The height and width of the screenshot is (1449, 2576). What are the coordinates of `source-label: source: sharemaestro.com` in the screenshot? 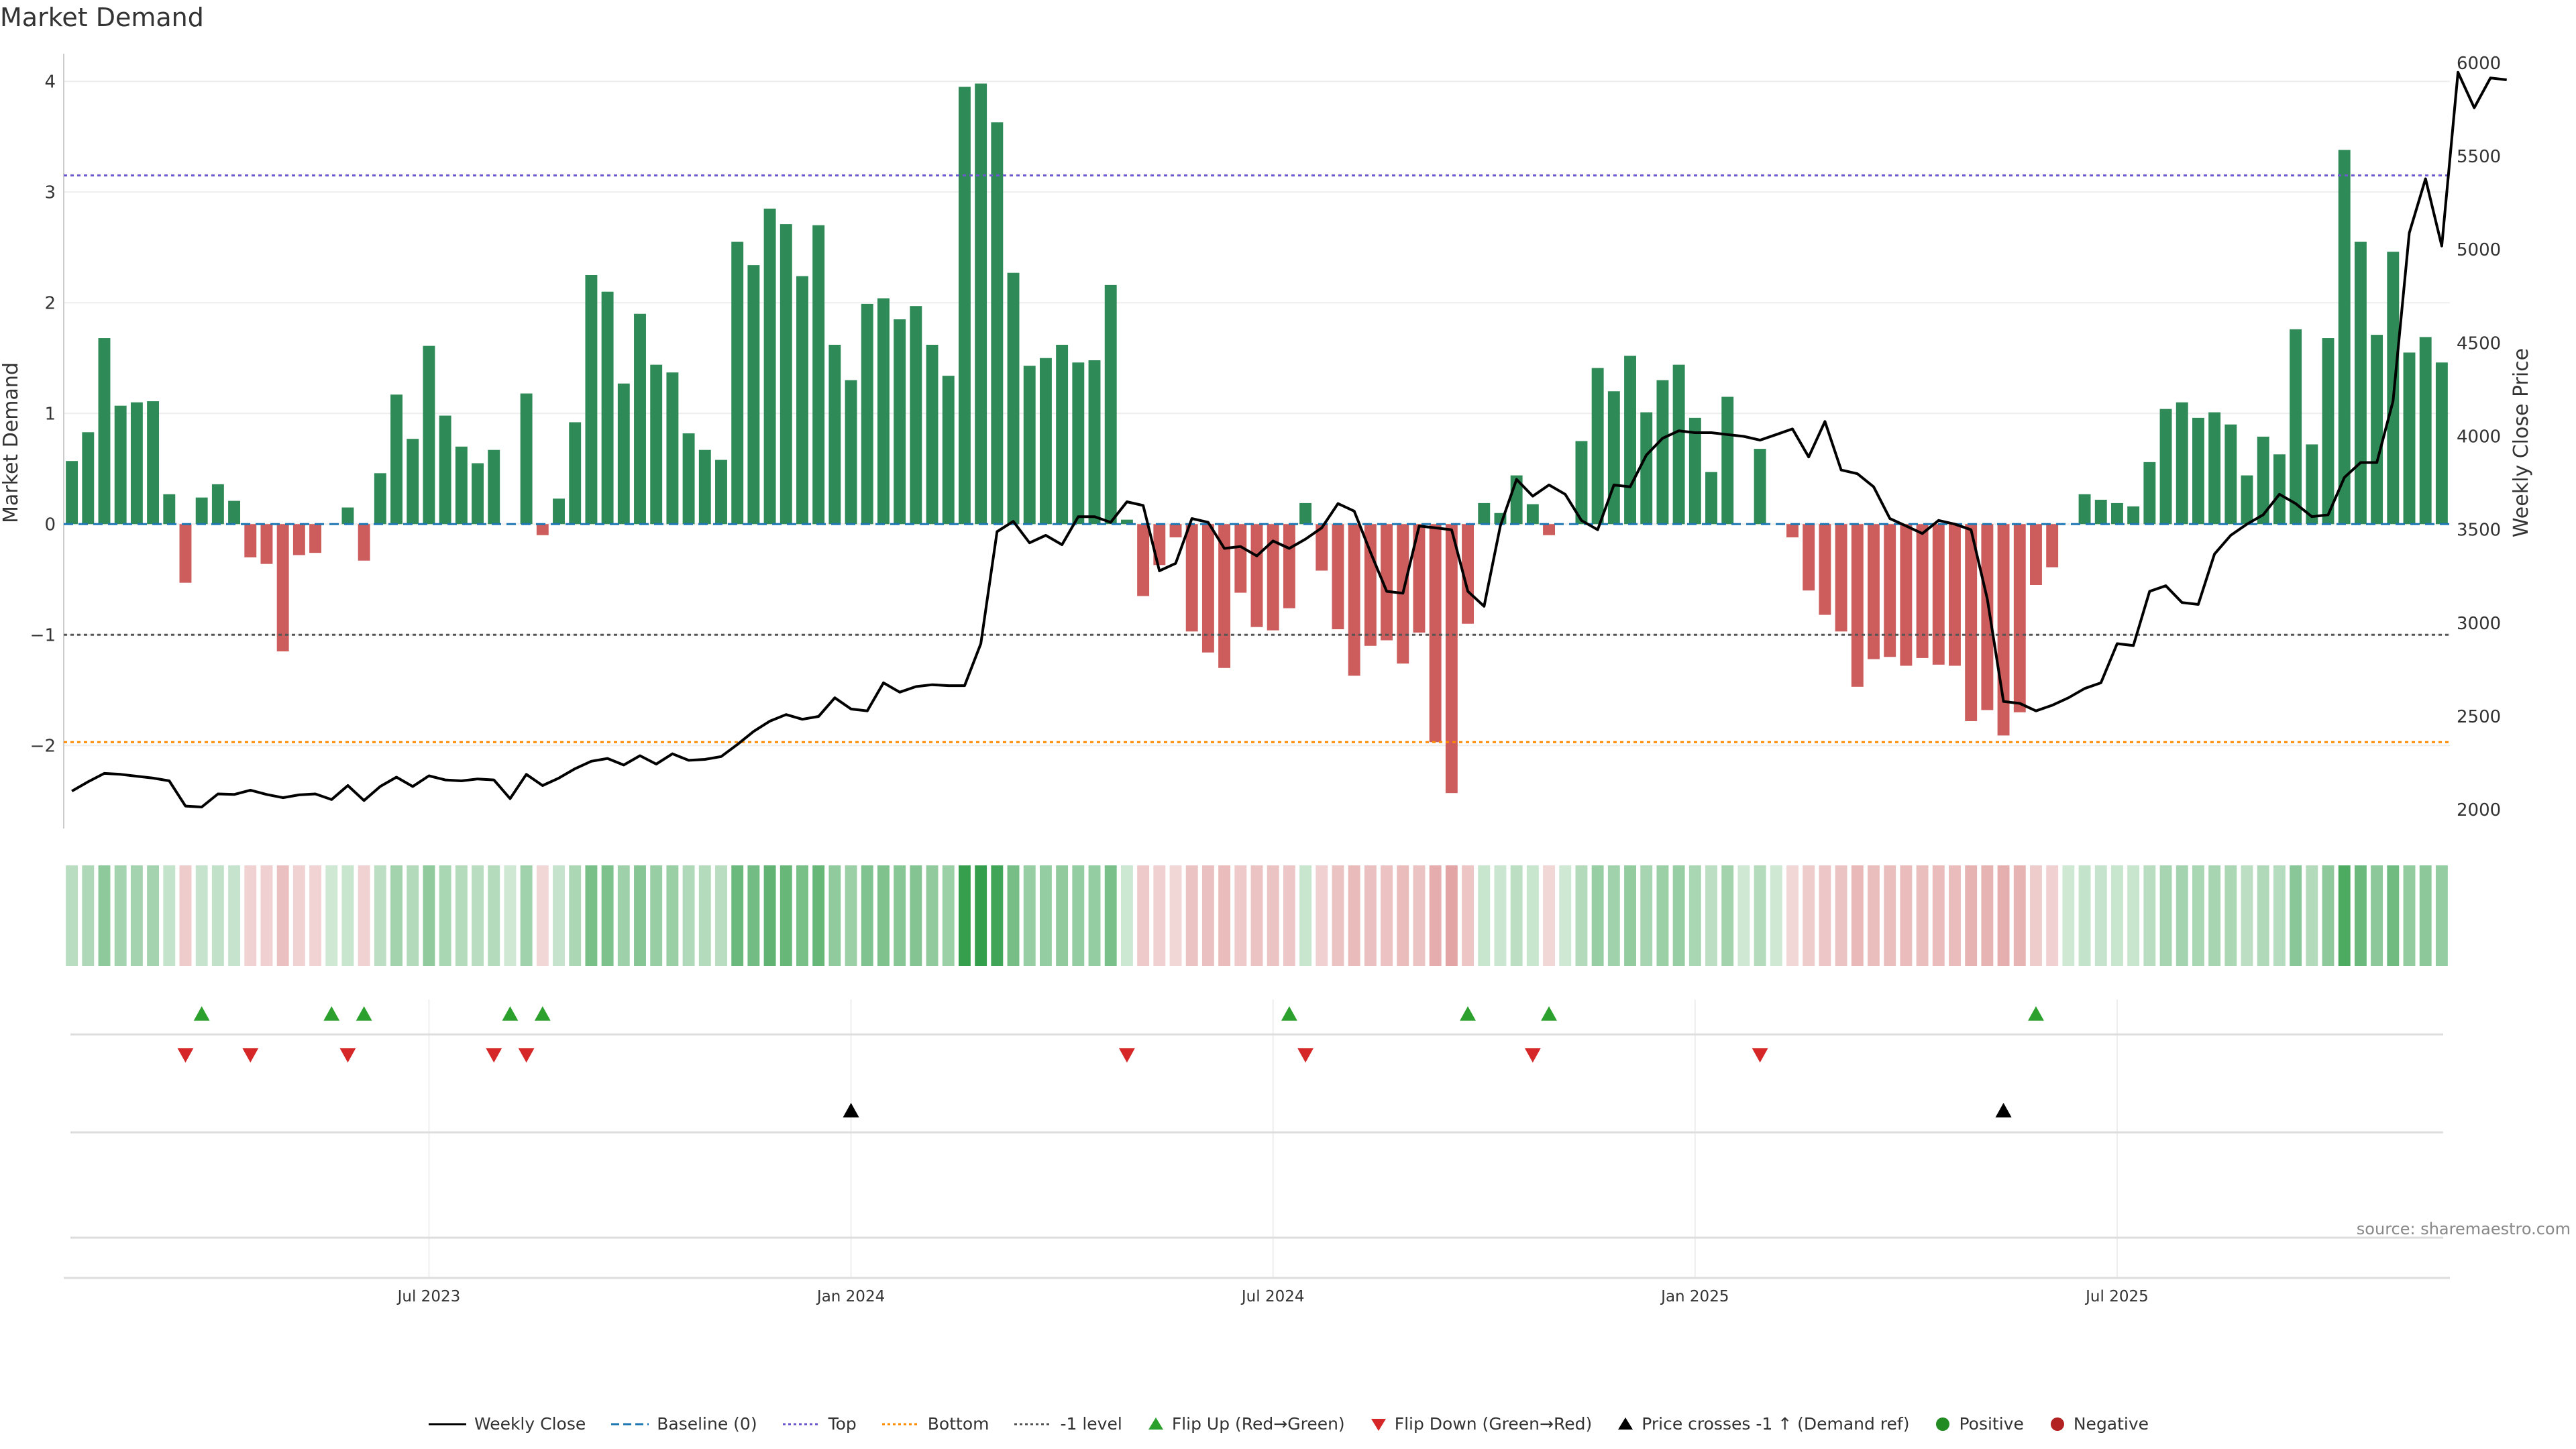 It's located at (2463, 1229).